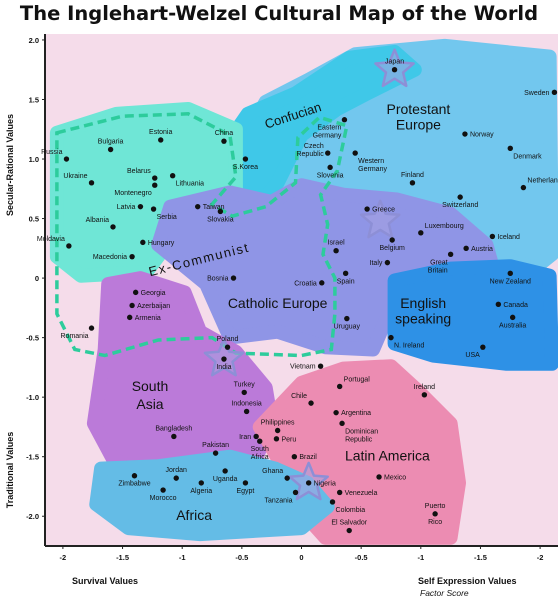  What do you see at coordinates (423, 318) in the screenshot?
I see `region-label: speaking` at bounding box center [423, 318].